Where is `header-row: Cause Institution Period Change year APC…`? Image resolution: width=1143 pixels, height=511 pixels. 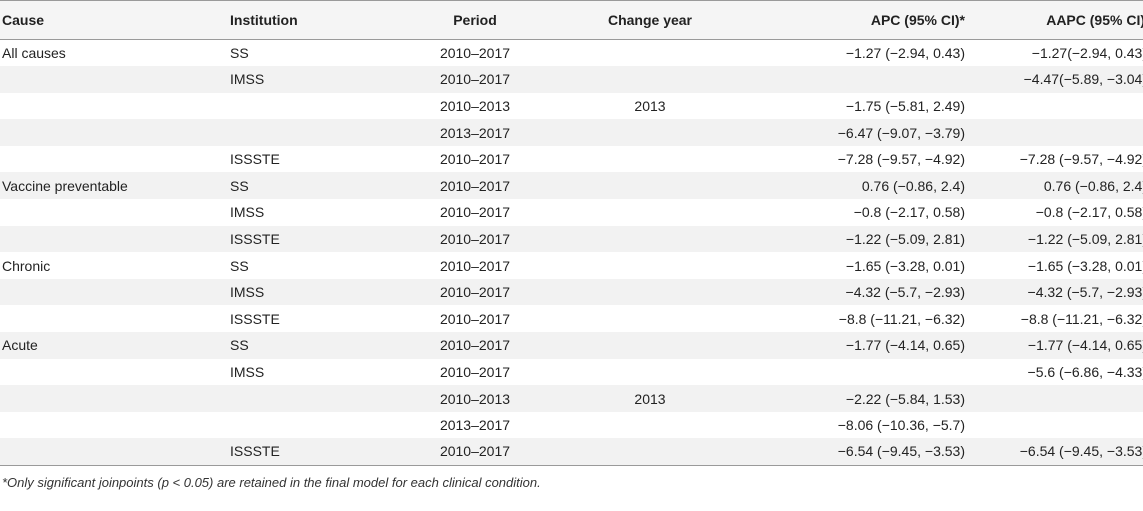 header-row: Cause Institution Period Change year APC… is located at coordinates (571, 20).